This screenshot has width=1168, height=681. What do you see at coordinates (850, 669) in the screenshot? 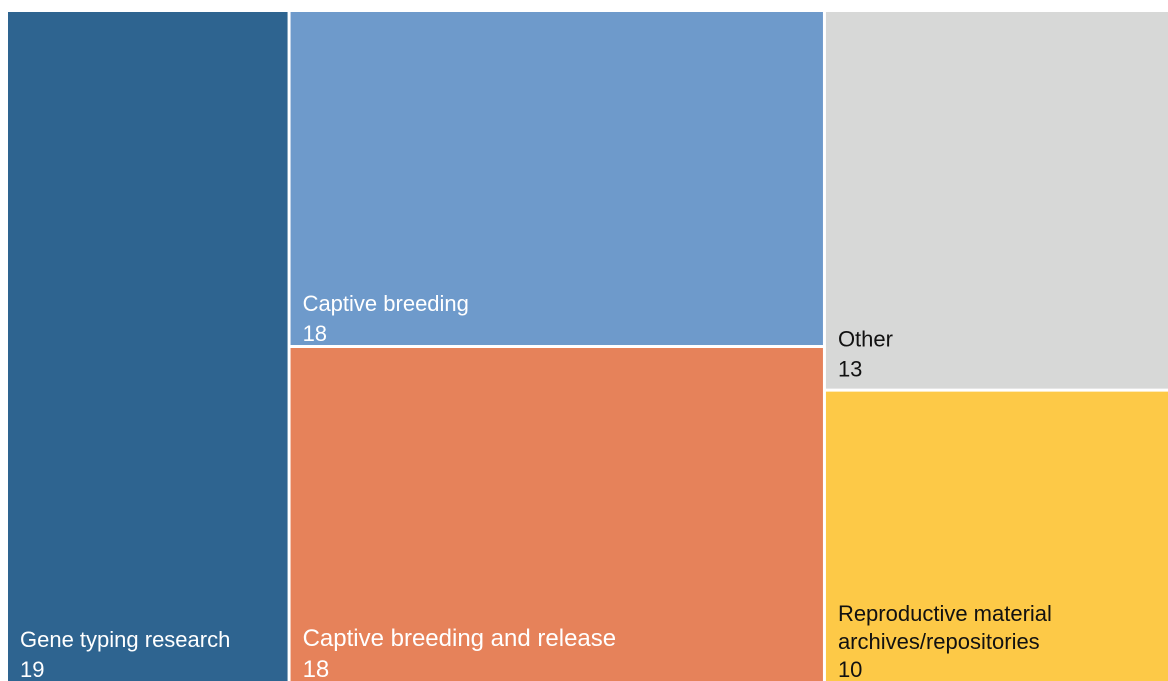
I see `tile-value: 10` at bounding box center [850, 669].